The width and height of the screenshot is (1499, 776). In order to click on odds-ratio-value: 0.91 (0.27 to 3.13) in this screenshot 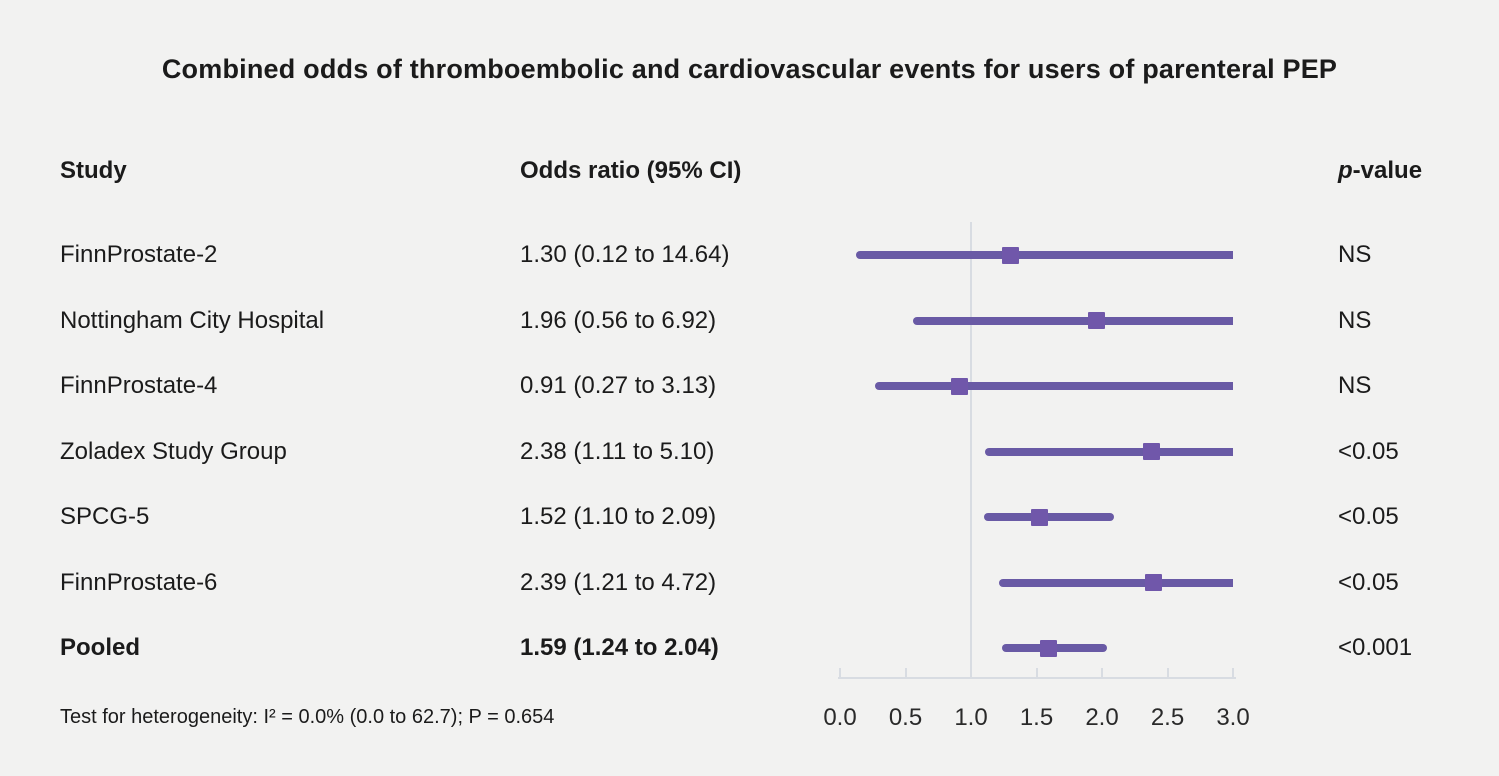, I will do `click(618, 385)`.